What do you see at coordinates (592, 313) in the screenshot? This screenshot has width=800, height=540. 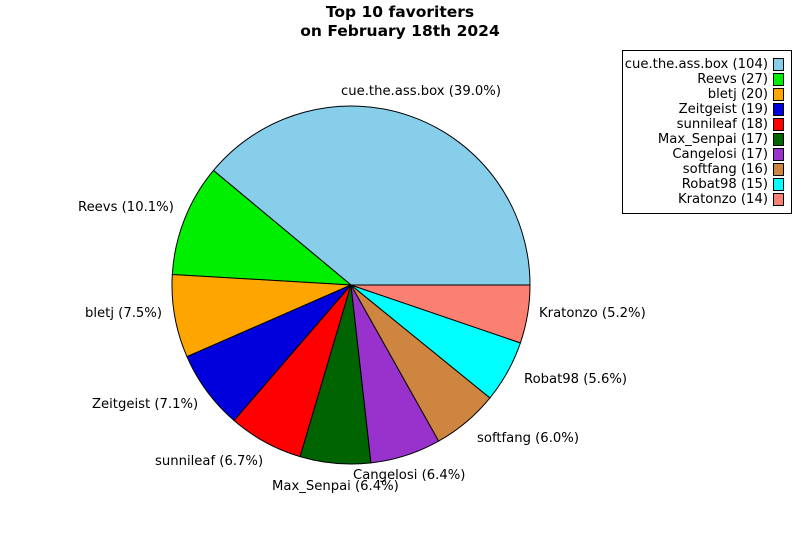 I see `pie-slice-label: Kratonzo (5.2%)` at bounding box center [592, 313].